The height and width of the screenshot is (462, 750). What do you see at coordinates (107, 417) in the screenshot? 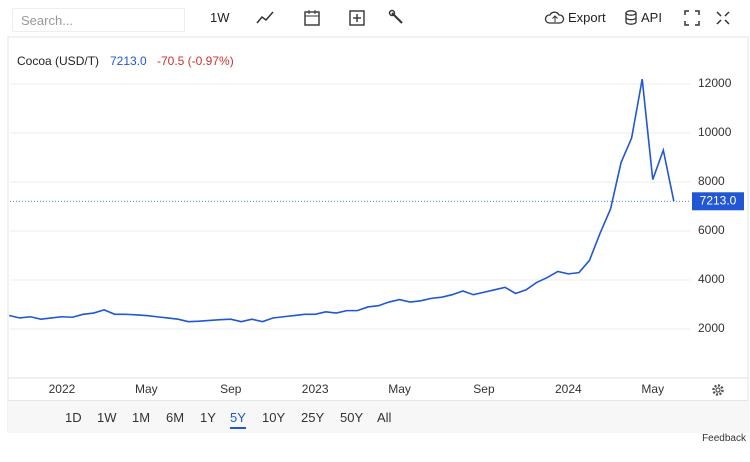
I see `range-button: 1W` at bounding box center [107, 417].